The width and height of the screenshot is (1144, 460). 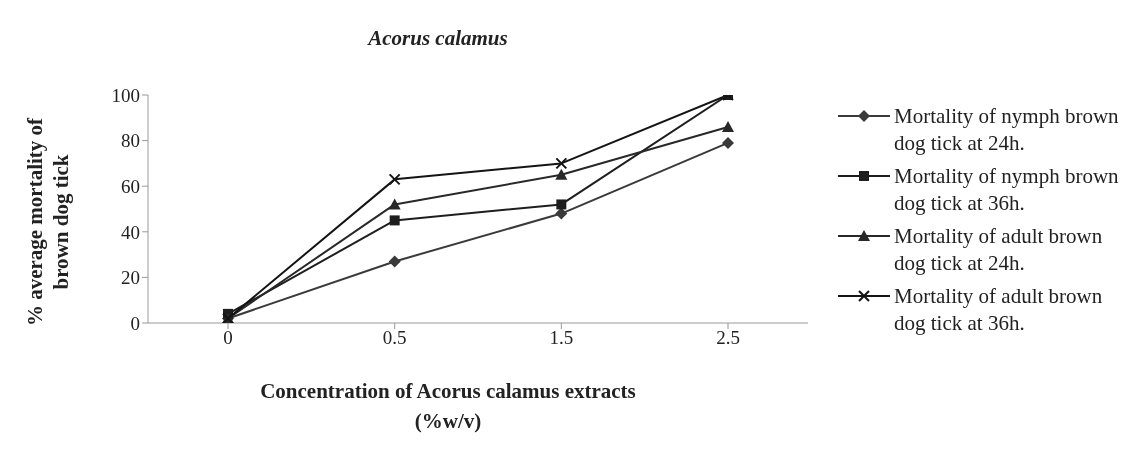 I want to click on y-tick-label: 100, so click(x=125, y=95).